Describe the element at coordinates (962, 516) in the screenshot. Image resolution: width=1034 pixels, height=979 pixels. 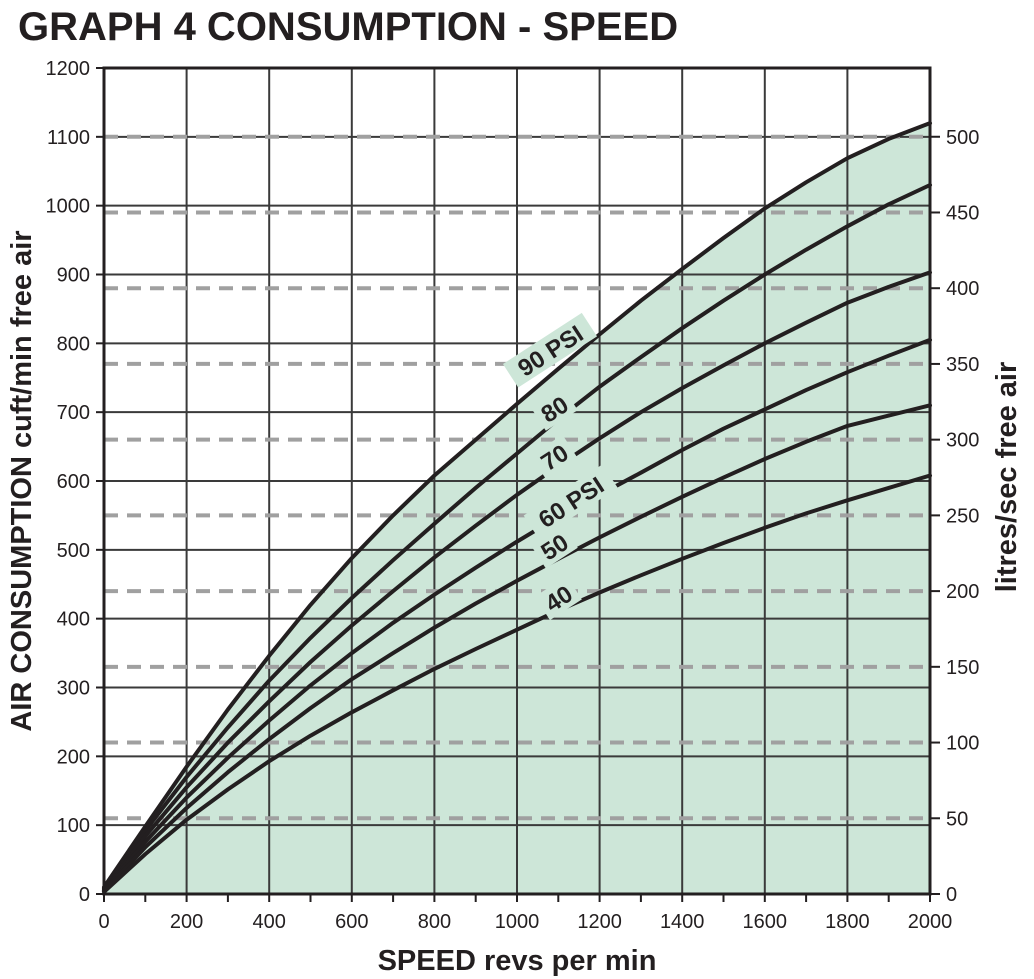
I see `y2-tick-label: 250` at that location.